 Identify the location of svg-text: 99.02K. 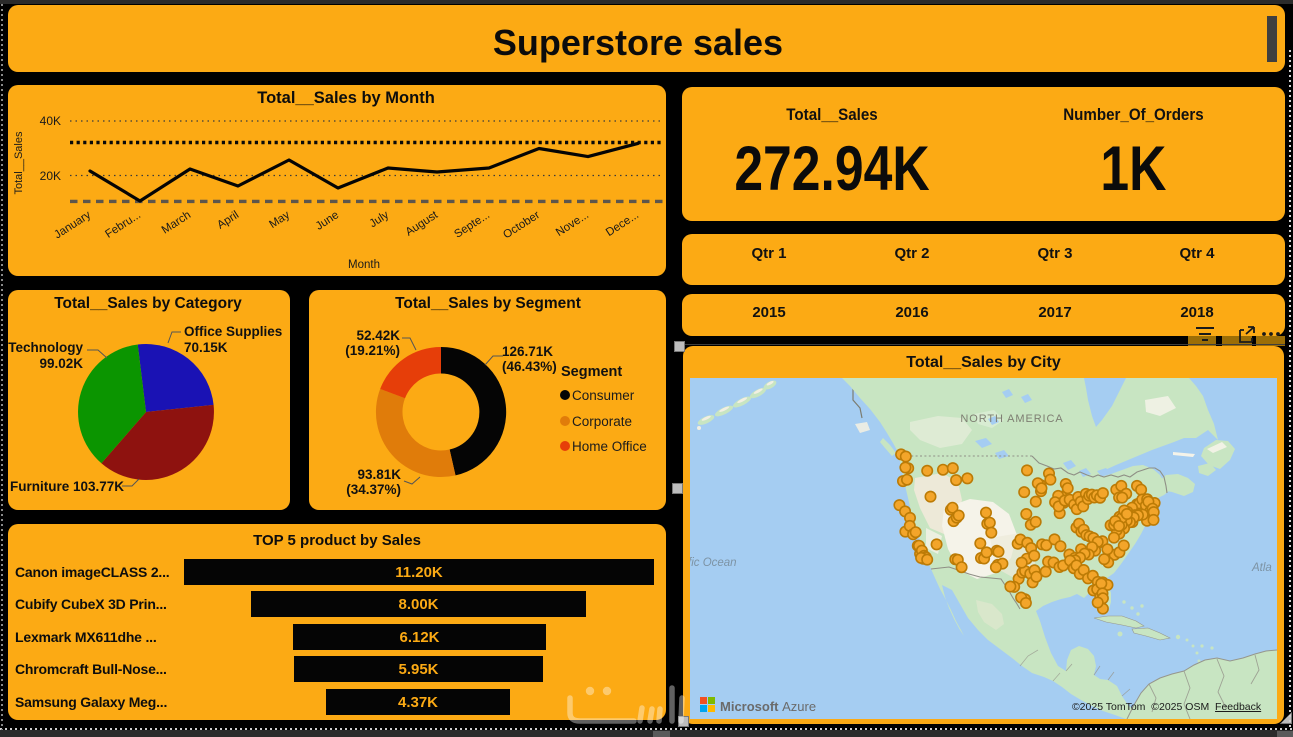
(61, 363).